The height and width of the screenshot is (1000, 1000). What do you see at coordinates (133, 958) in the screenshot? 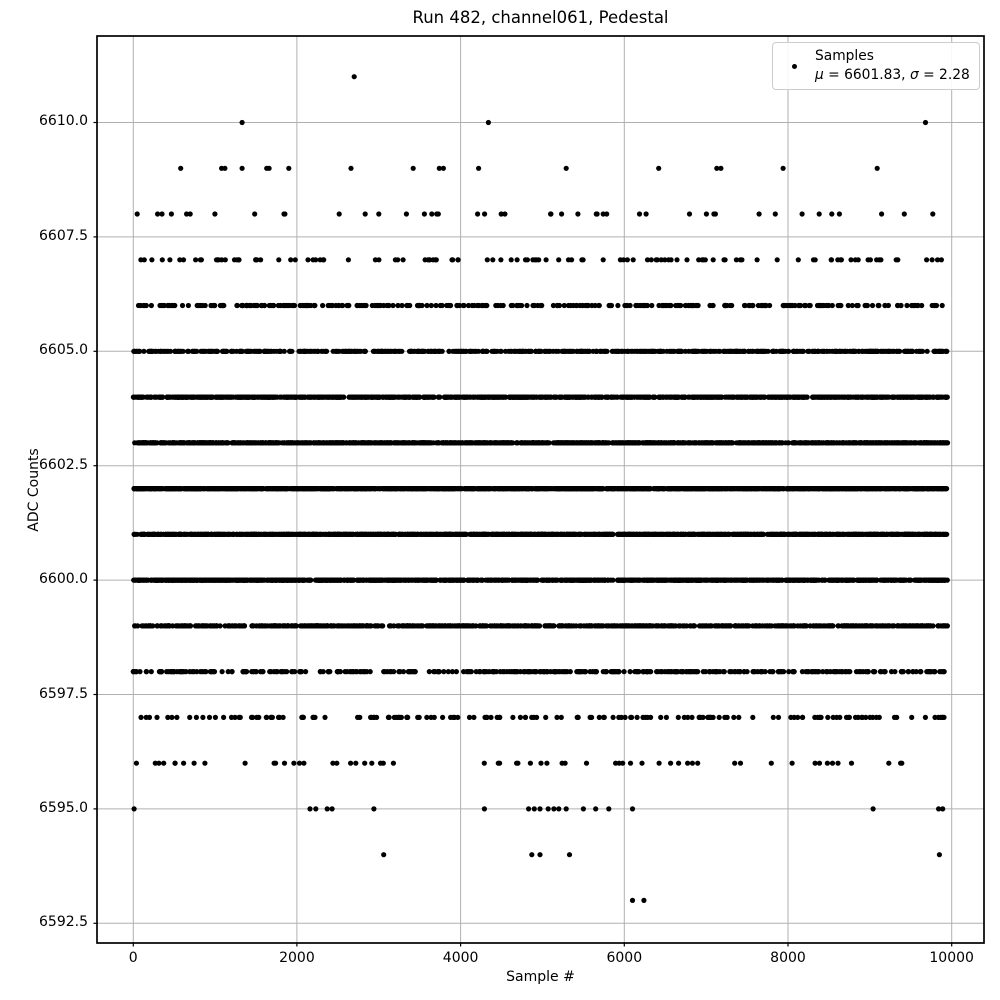
I see `x-tick-label: 0` at bounding box center [133, 958].